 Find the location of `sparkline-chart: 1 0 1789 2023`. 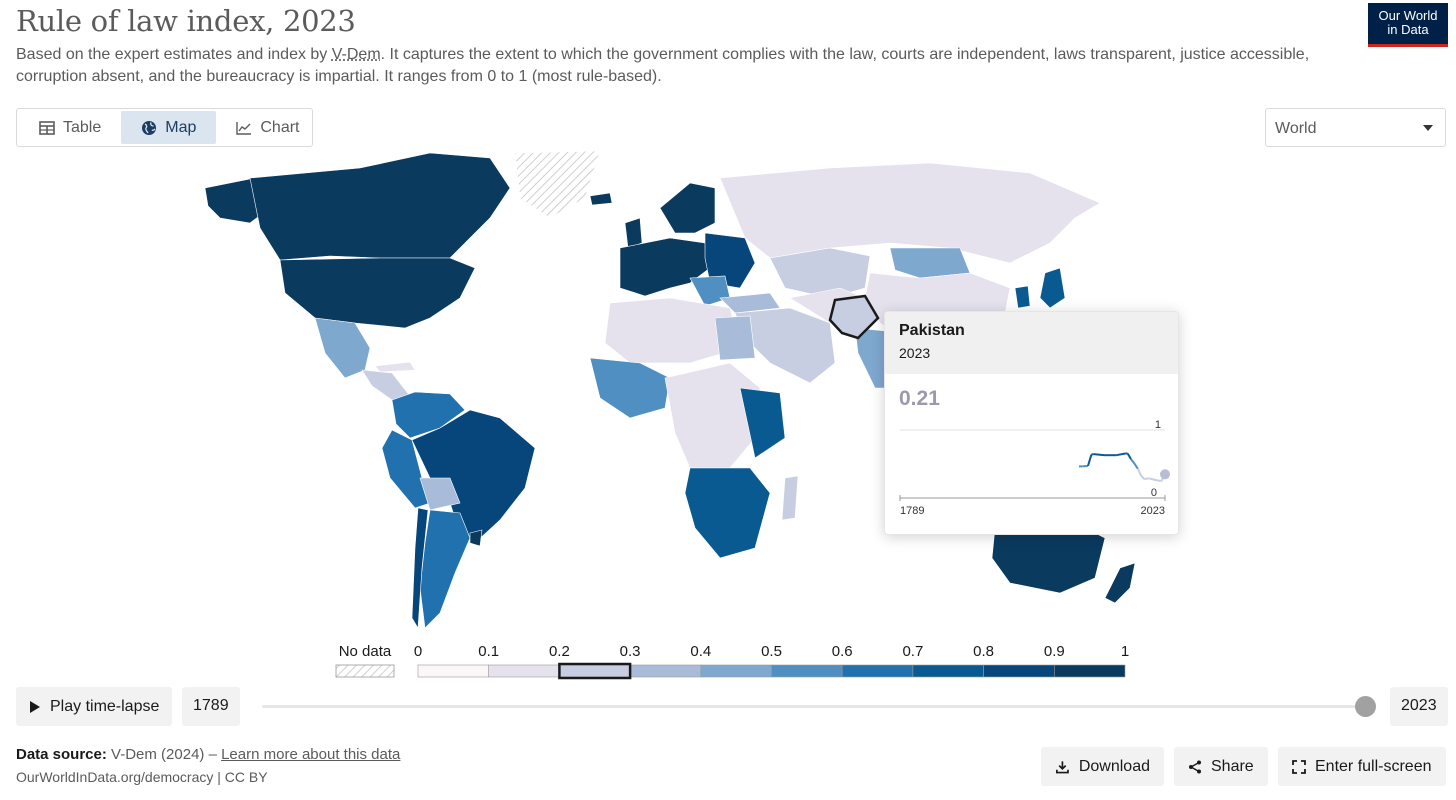

sparkline-chart: 1 0 1789 2023 is located at coordinates (1034, 468).